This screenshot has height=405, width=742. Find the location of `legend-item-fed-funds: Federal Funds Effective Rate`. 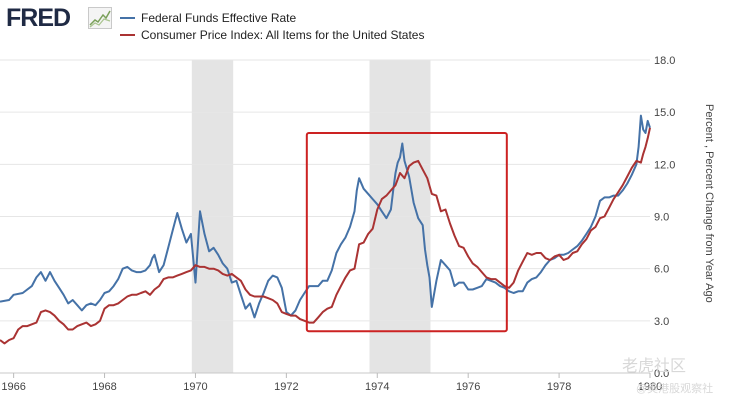

legend-item-fed-funds: Federal Funds Effective Rate is located at coordinates (272, 17).